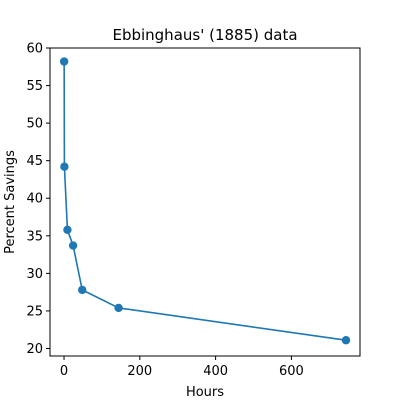  What do you see at coordinates (139, 371) in the screenshot?
I see `x-tick-label: 200` at bounding box center [139, 371].